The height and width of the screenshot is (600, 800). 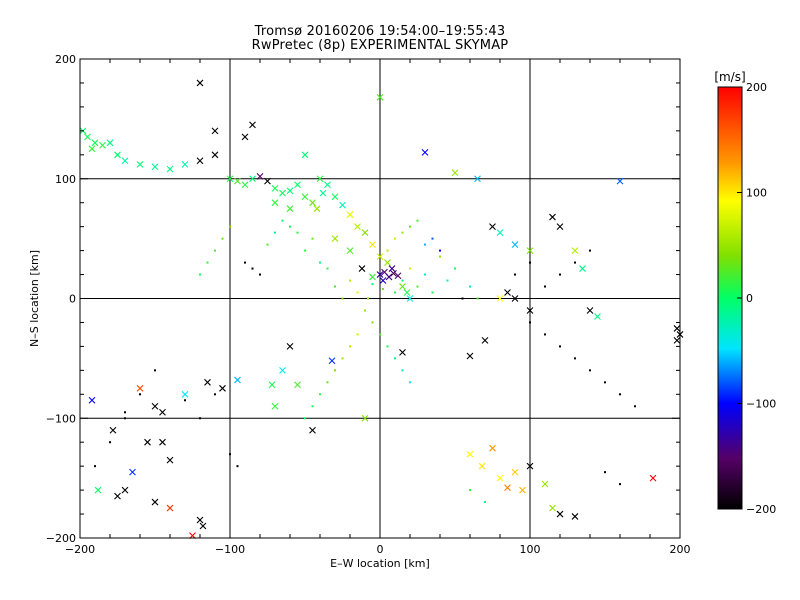 I want to click on y-tick-label: 200, so click(x=65, y=59).